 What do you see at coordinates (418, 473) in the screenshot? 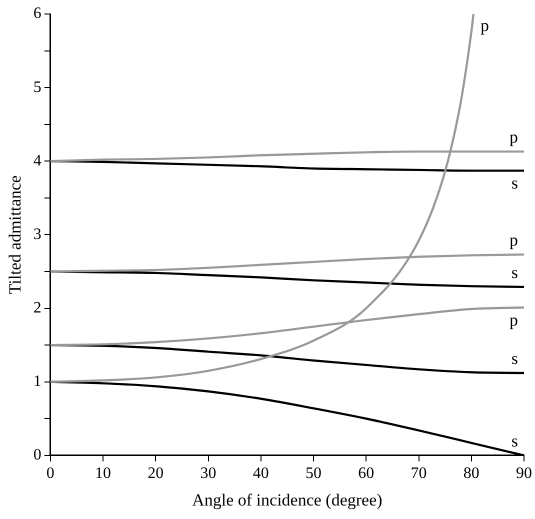
I see `x-tick-label: 70` at bounding box center [418, 473].